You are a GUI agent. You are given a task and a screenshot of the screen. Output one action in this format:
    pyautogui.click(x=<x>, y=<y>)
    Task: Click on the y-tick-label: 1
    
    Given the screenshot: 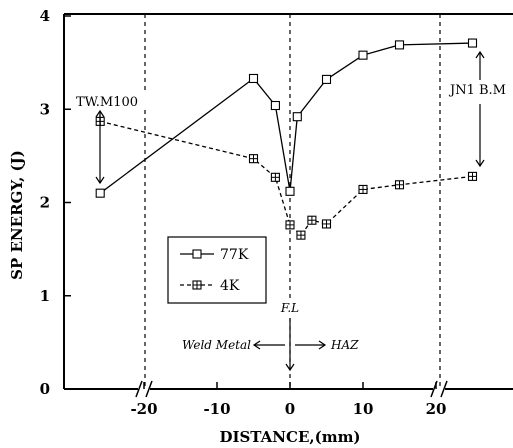 What is the action you would take?
    pyautogui.click(x=45, y=296)
    